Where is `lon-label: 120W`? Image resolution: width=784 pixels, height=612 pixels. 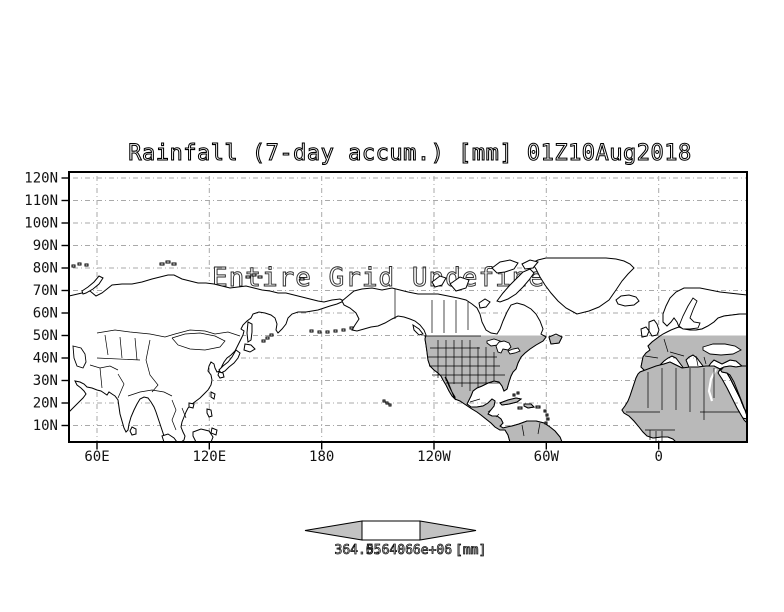
lon-label: 120W is located at coordinates (434, 457).